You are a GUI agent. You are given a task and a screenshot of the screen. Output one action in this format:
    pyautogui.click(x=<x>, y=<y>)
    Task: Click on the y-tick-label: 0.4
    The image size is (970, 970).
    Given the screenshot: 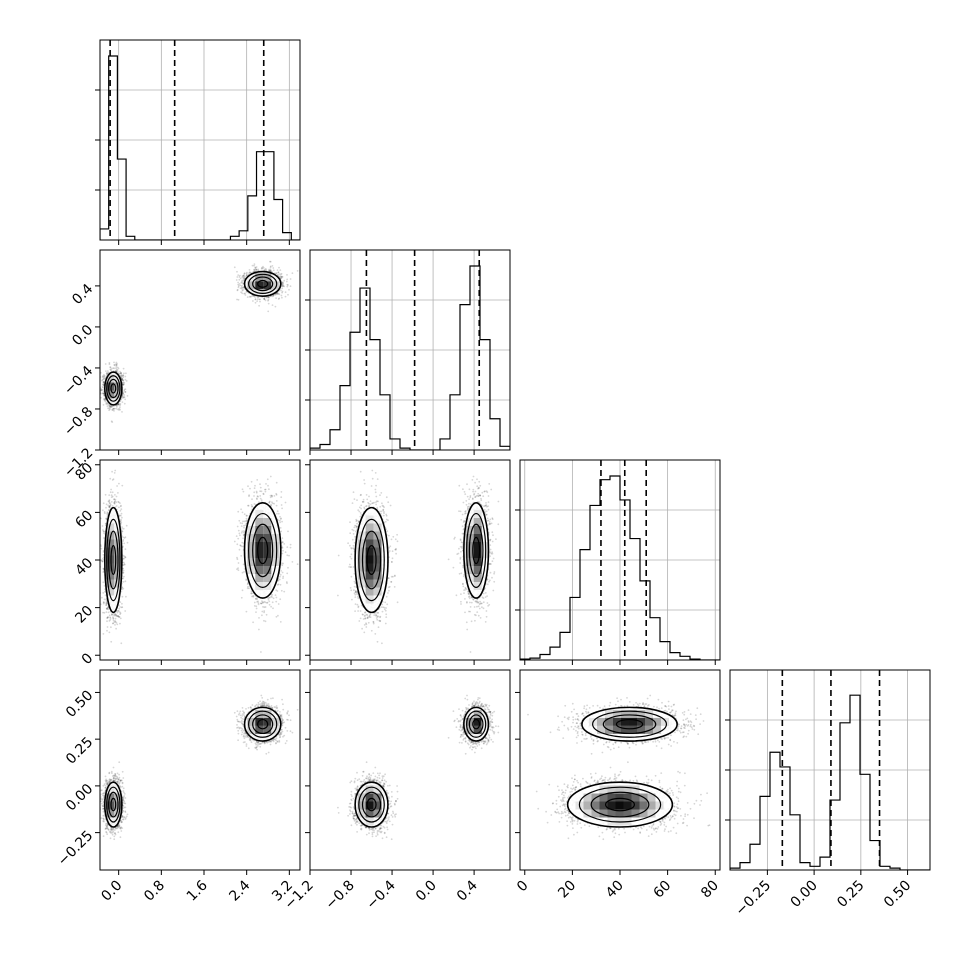 What is the action you would take?
    pyautogui.click(x=82, y=294)
    